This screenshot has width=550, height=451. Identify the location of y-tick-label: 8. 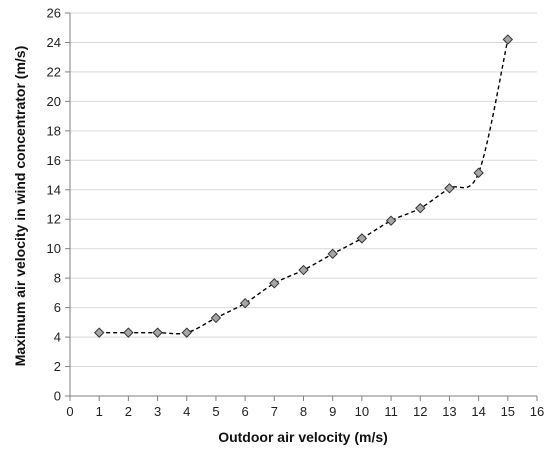
(57, 278).